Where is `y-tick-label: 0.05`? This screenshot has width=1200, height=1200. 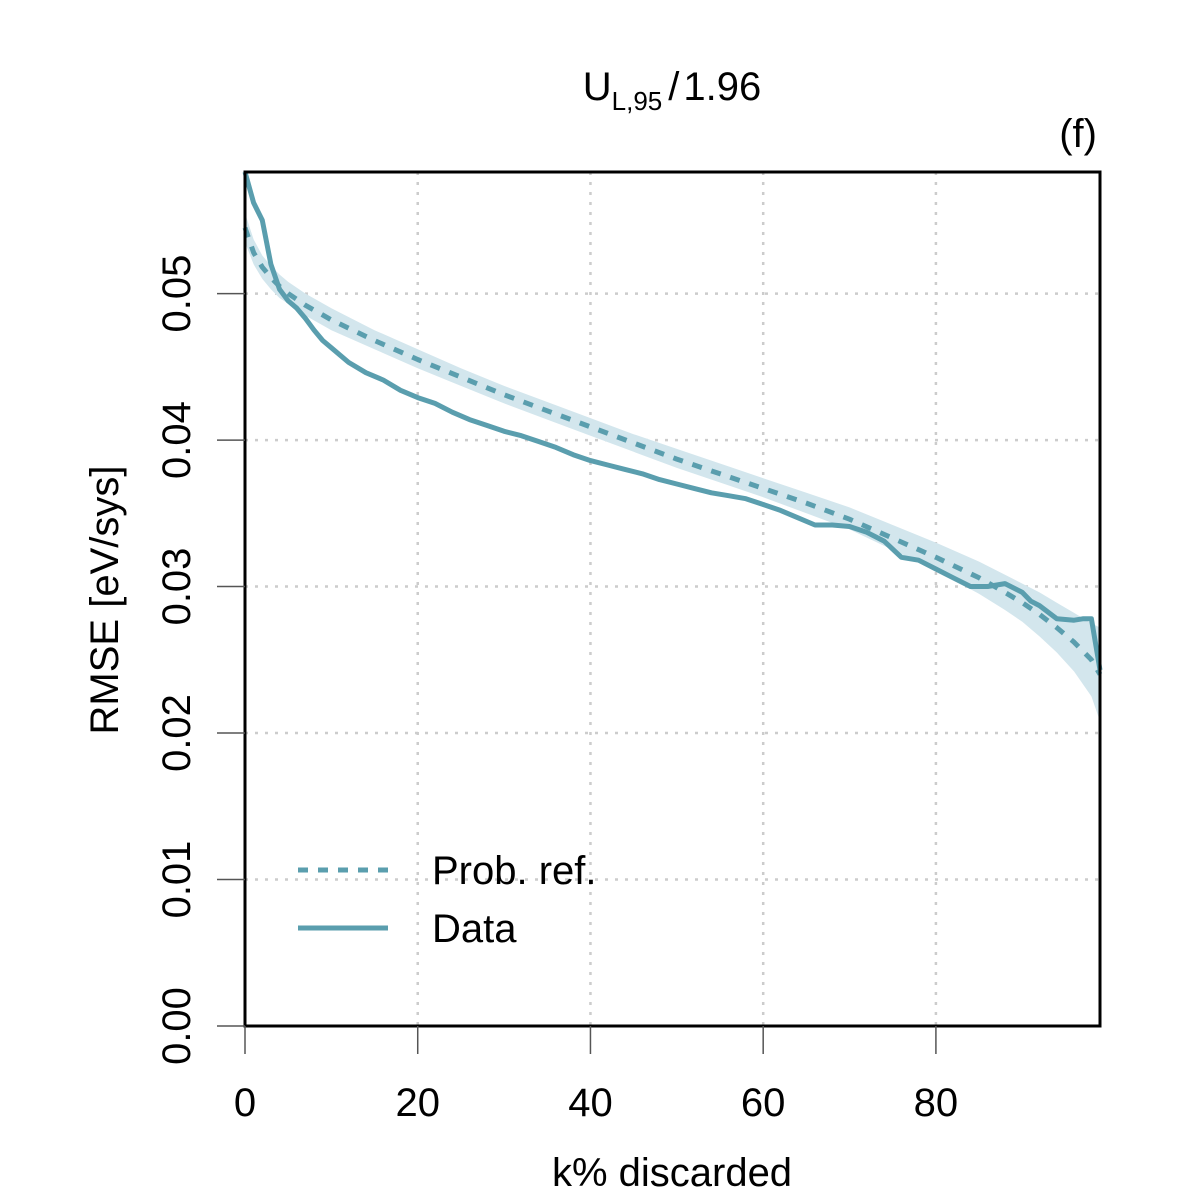 y-tick-label: 0.05 is located at coordinates (177, 294).